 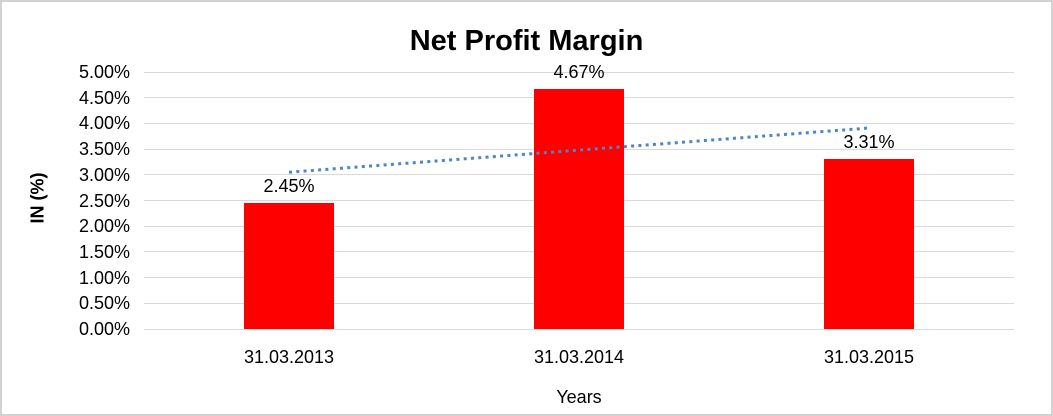 I want to click on x-axis-line, so click(x=579, y=329).